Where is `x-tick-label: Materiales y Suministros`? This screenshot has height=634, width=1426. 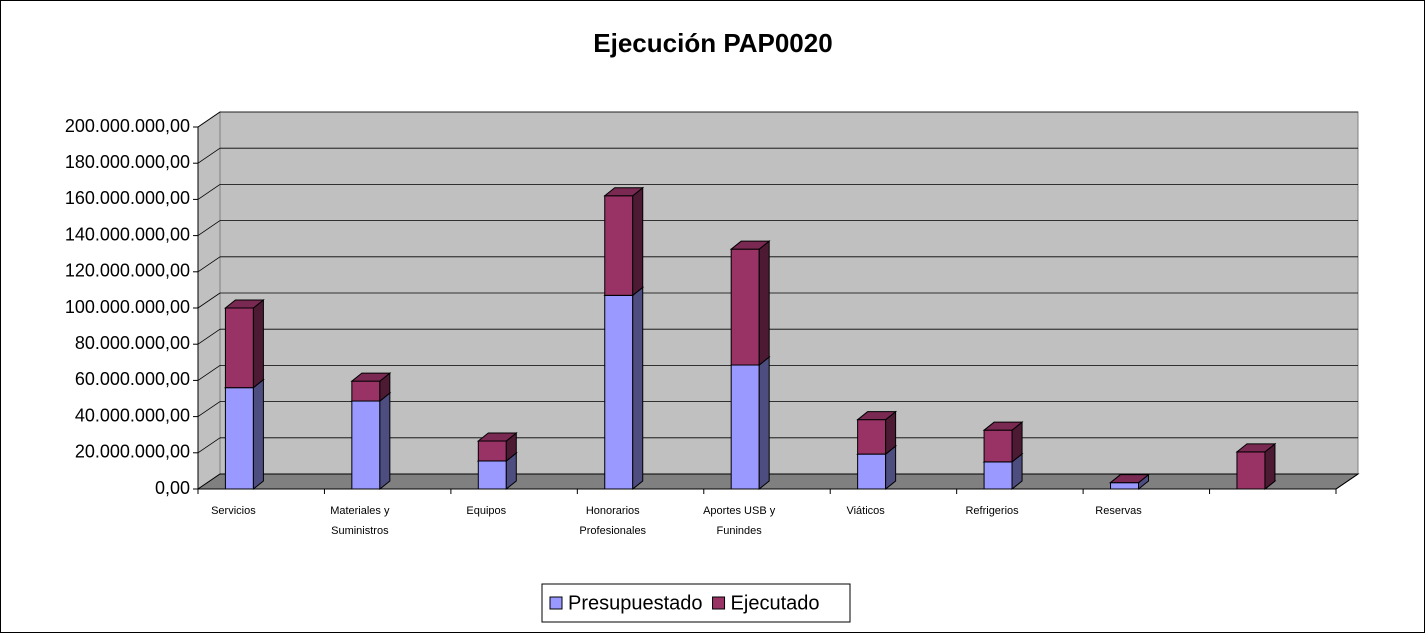
x-tick-label: Materiales y Suministros is located at coordinates (360, 521).